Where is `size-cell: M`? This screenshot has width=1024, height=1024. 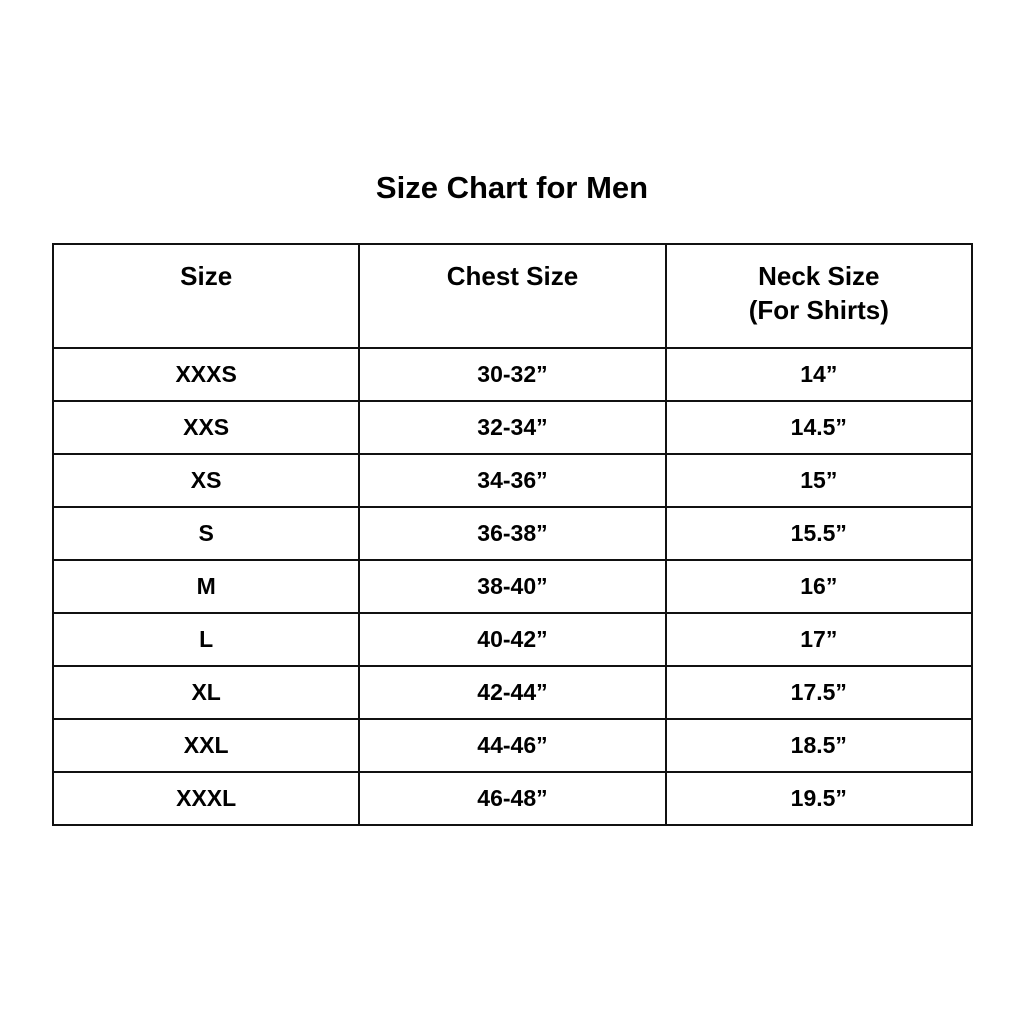 size-cell: M is located at coordinates (206, 586).